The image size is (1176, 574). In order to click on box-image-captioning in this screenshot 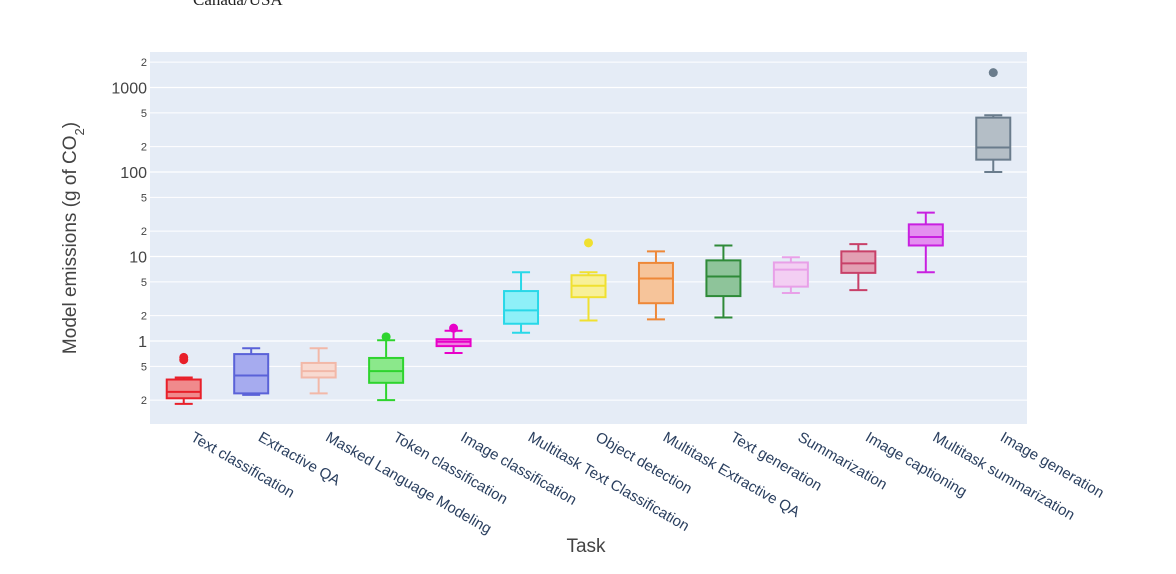, I will do `click(858, 267)`.